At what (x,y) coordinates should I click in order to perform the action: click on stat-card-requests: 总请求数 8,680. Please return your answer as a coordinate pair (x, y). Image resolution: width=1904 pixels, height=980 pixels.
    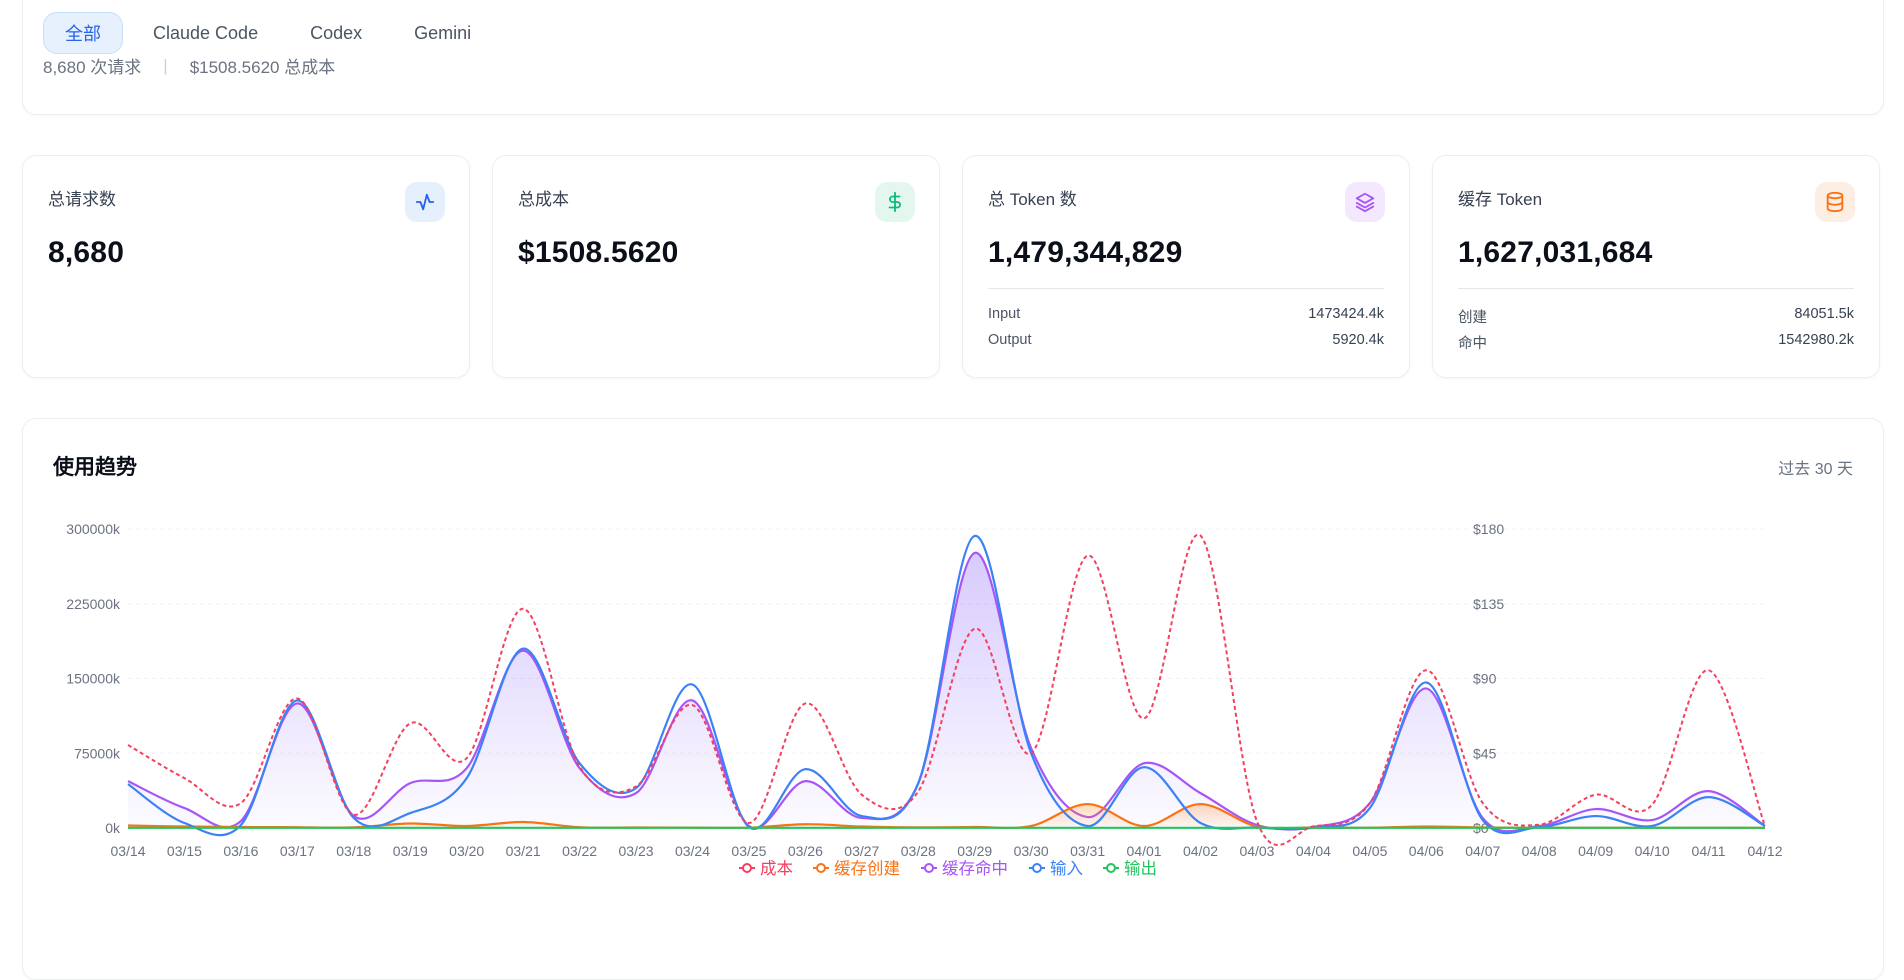
    Looking at the image, I should click on (246, 266).